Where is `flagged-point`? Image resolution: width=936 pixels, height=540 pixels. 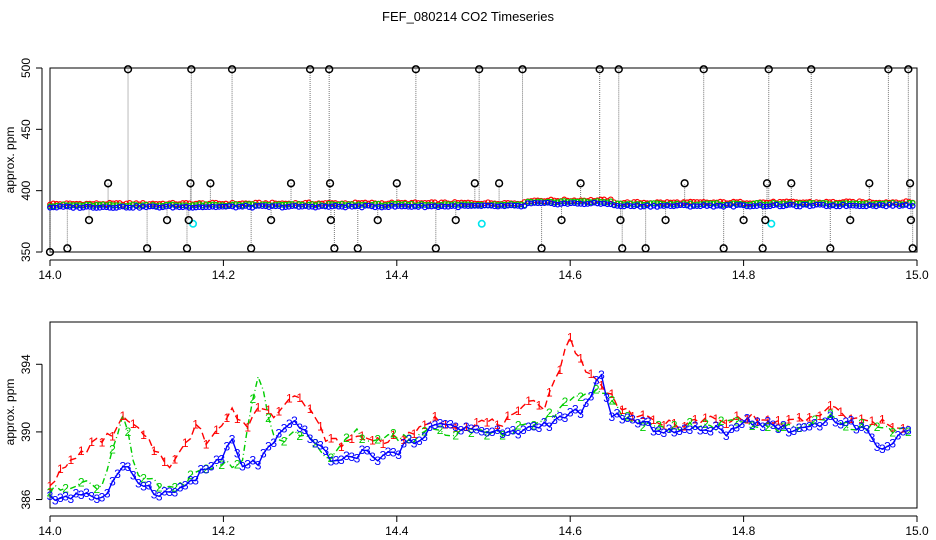
flagged-point is located at coordinates (193, 223).